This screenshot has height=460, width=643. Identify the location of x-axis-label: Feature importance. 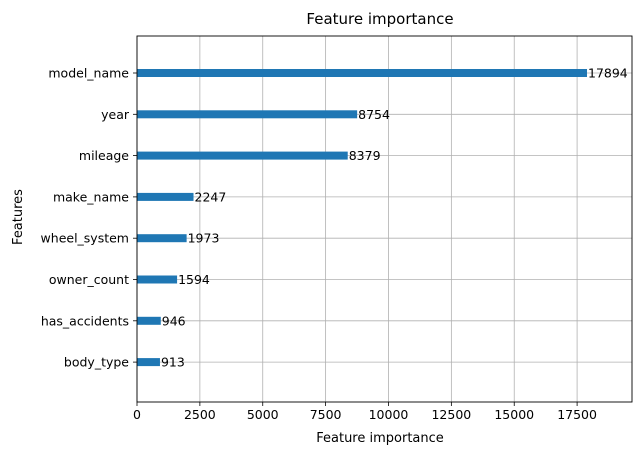
(380, 438).